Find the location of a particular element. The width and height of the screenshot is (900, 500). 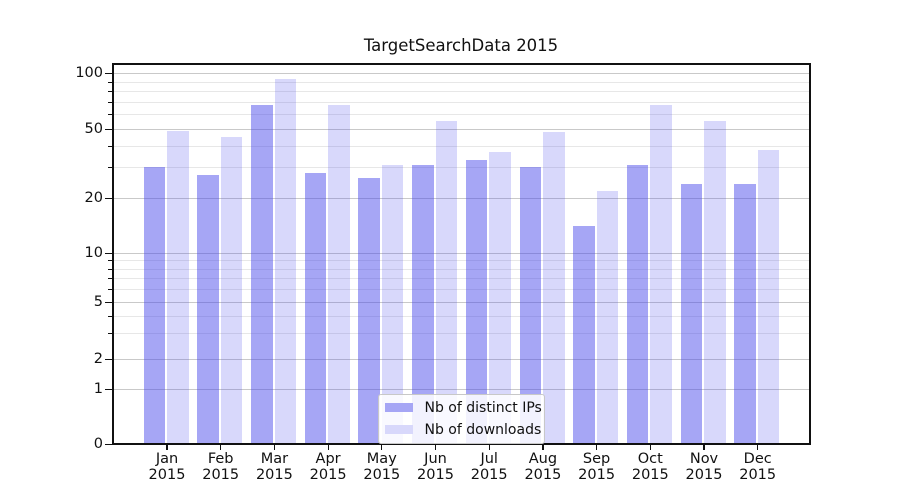

legend-swatch-downloads is located at coordinates (398, 429).